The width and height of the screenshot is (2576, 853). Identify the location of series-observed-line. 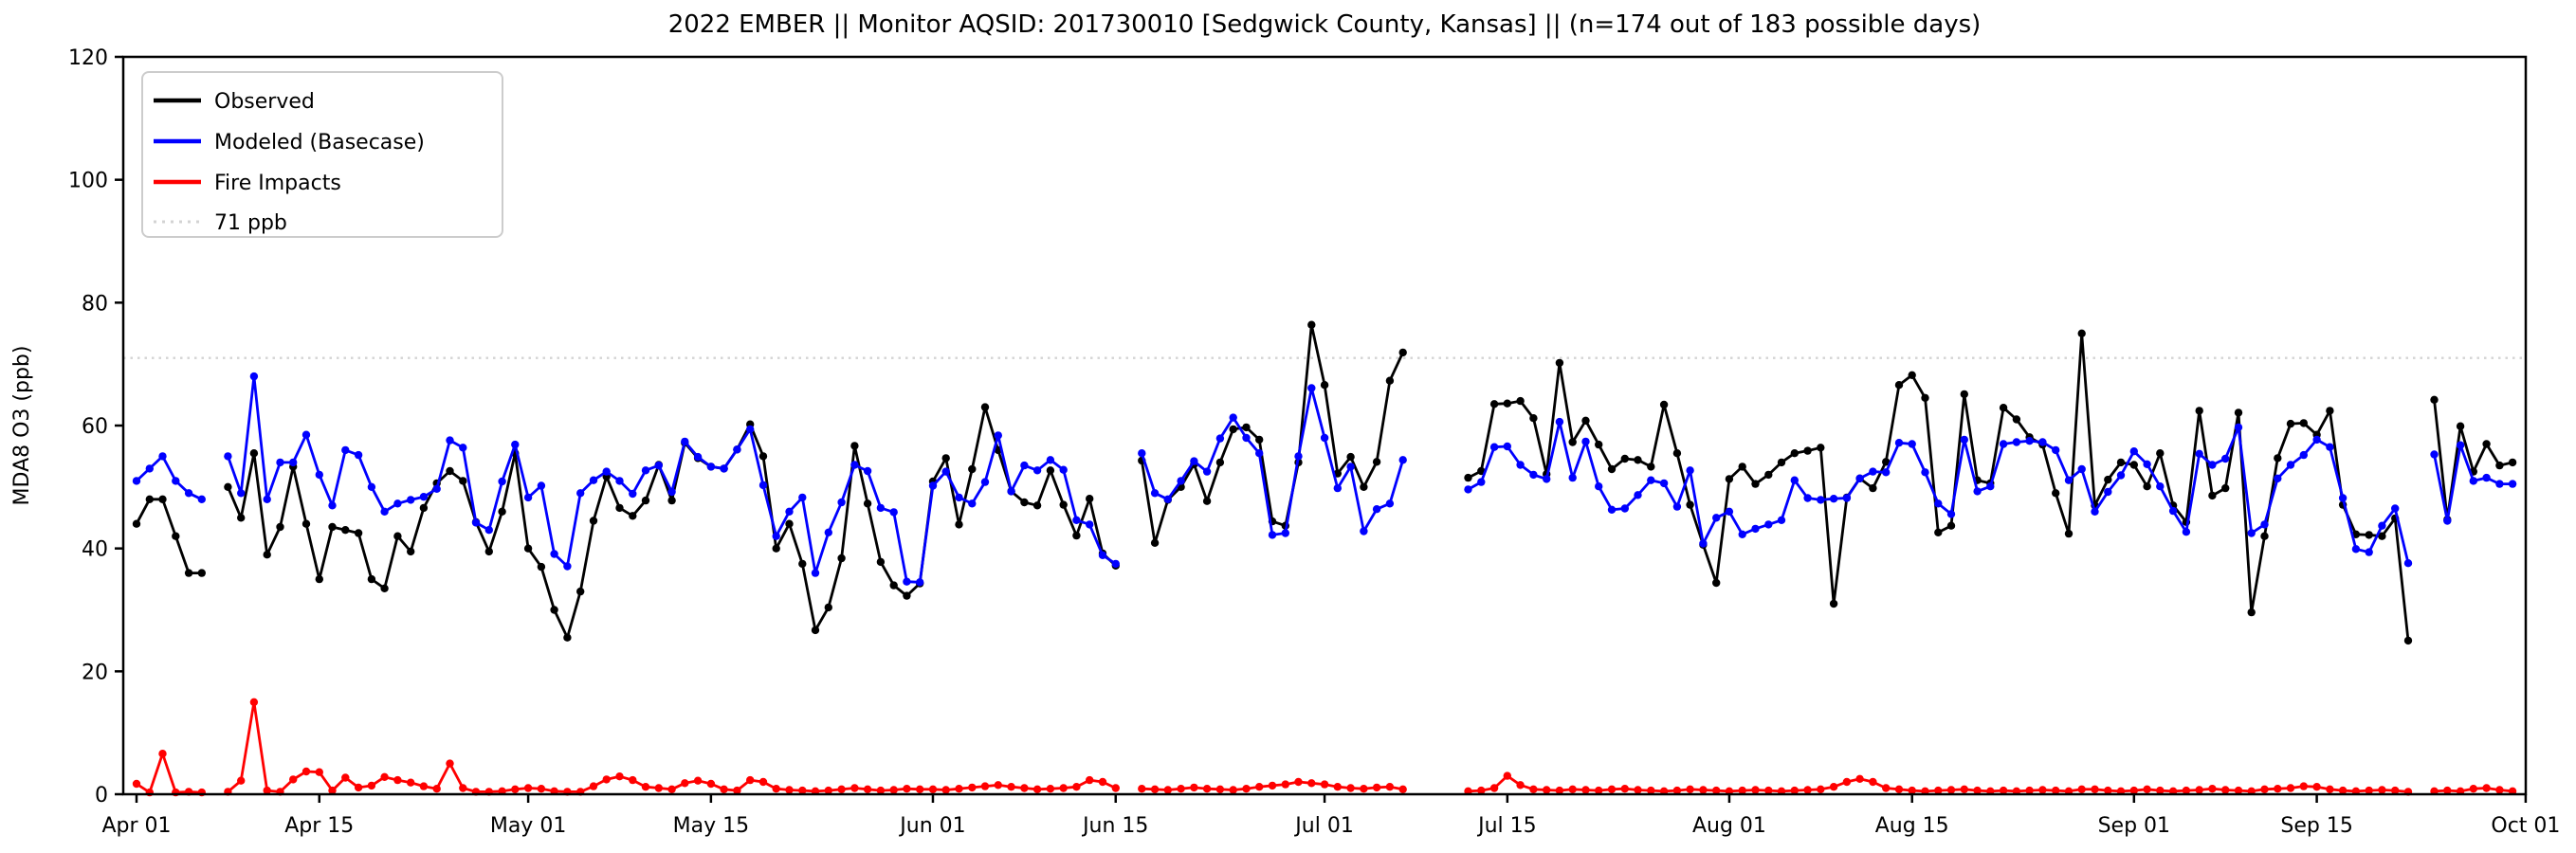
(1272, 434).